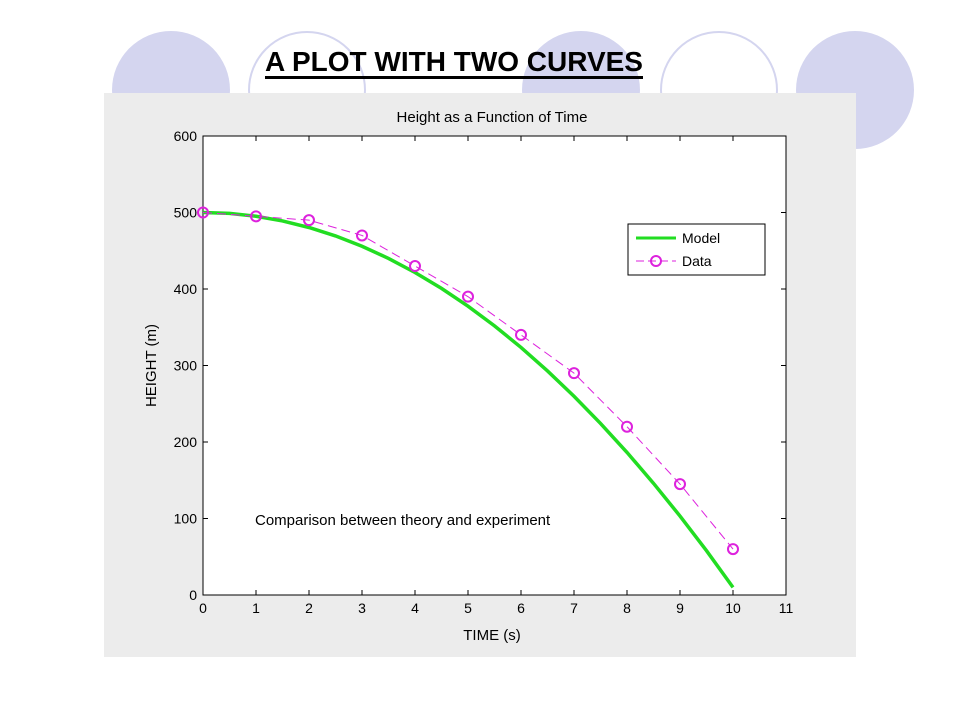 This screenshot has height=720, width=960. I want to click on x-tick-label: 10, so click(733, 608).